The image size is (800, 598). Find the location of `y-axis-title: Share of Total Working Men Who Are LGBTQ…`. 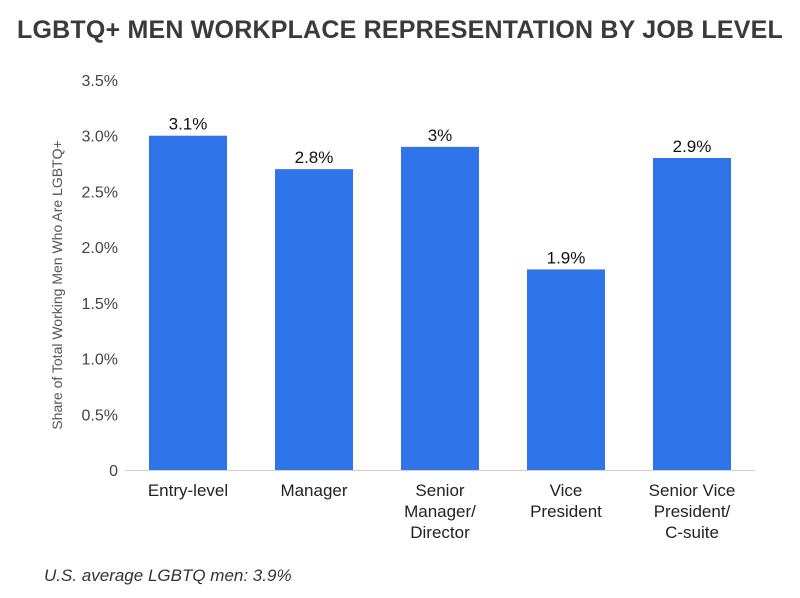

y-axis-title: Share of Total Working Men Who Are LGBTQ… is located at coordinates (57, 284).